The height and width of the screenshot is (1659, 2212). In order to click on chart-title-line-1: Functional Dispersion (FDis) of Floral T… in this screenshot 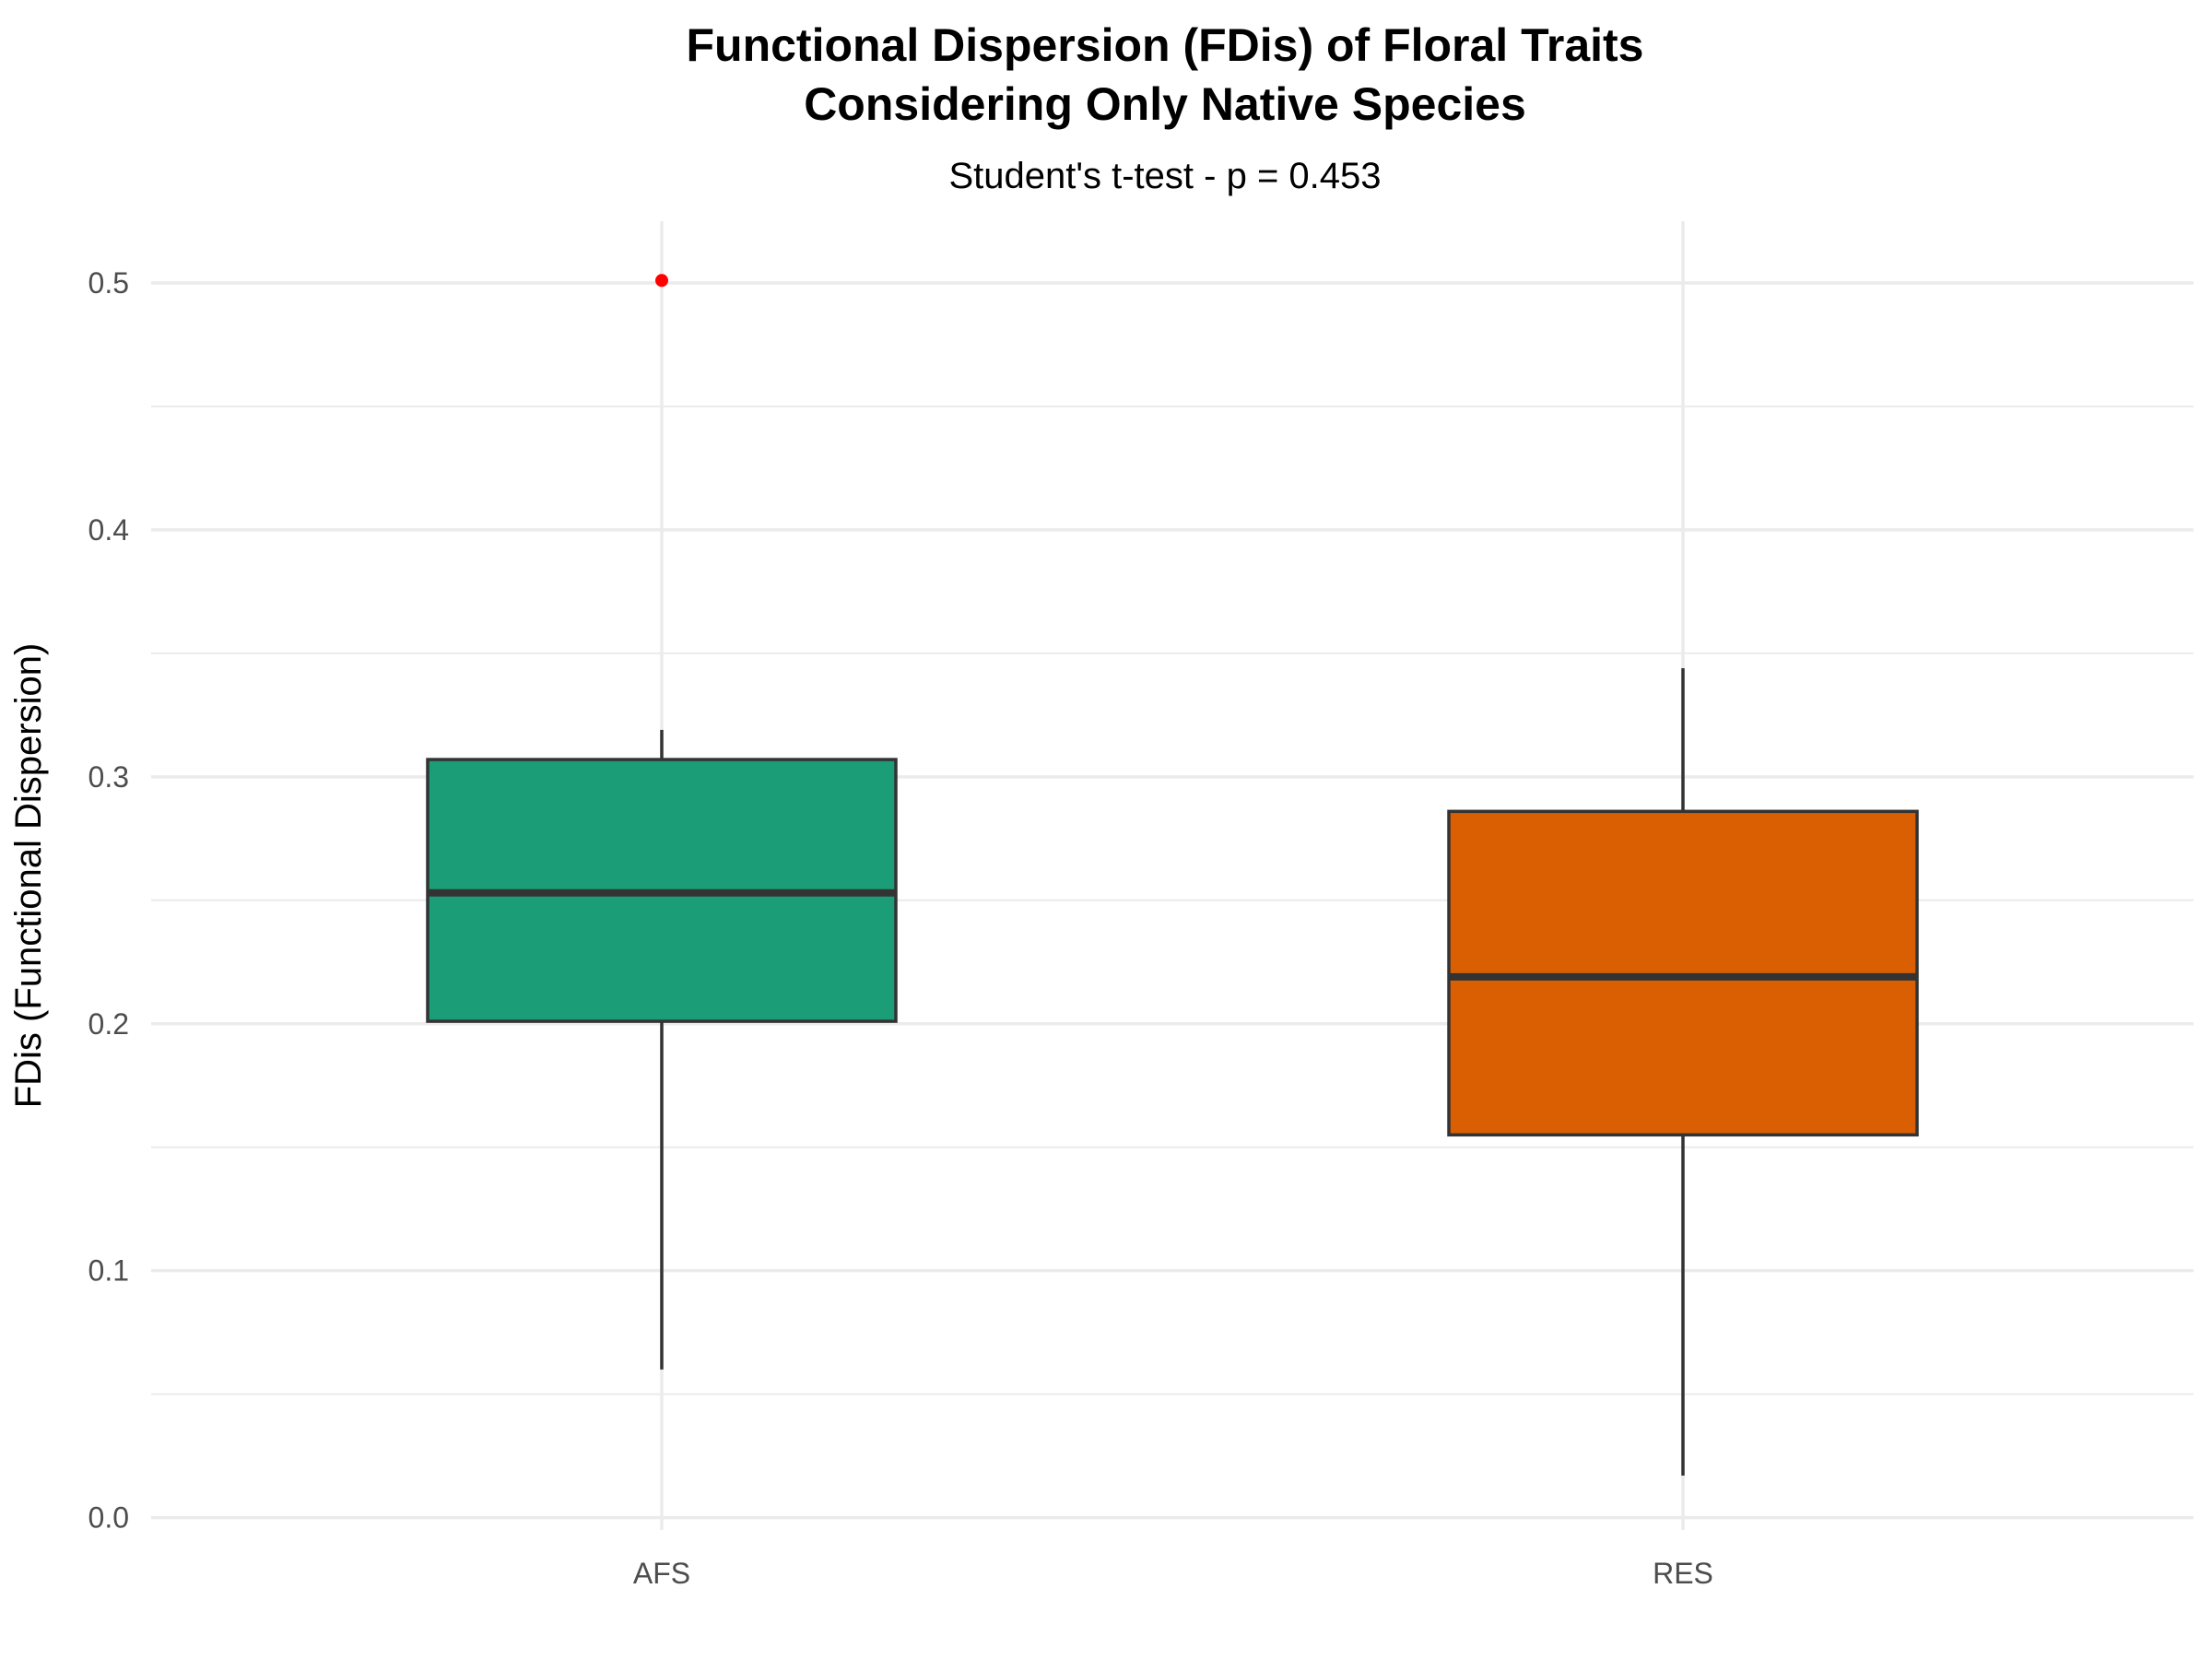, I will do `click(1165, 45)`.